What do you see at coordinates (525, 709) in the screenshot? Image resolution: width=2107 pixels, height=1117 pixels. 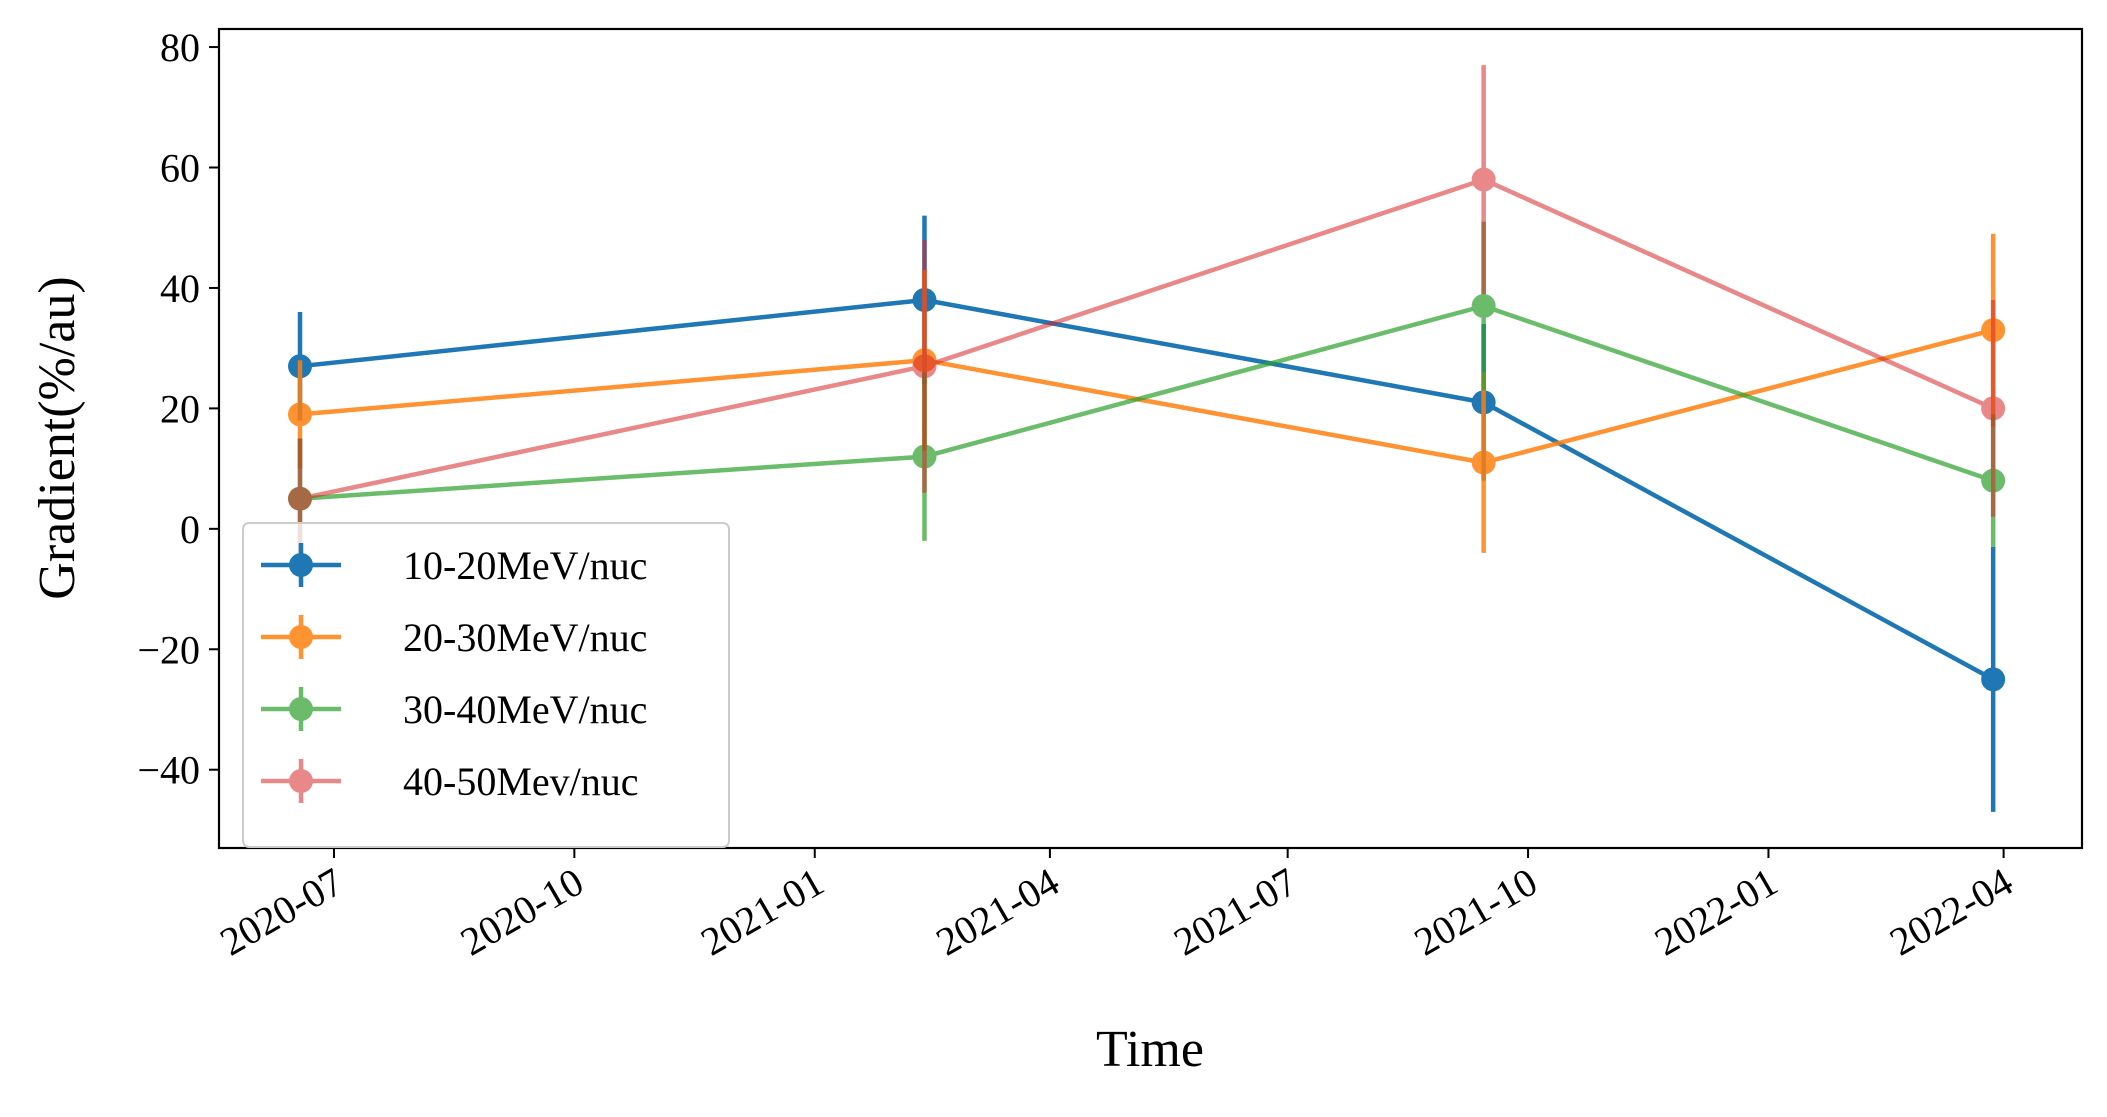 I see `legend-label: 30-40MeV/nuc` at bounding box center [525, 709].